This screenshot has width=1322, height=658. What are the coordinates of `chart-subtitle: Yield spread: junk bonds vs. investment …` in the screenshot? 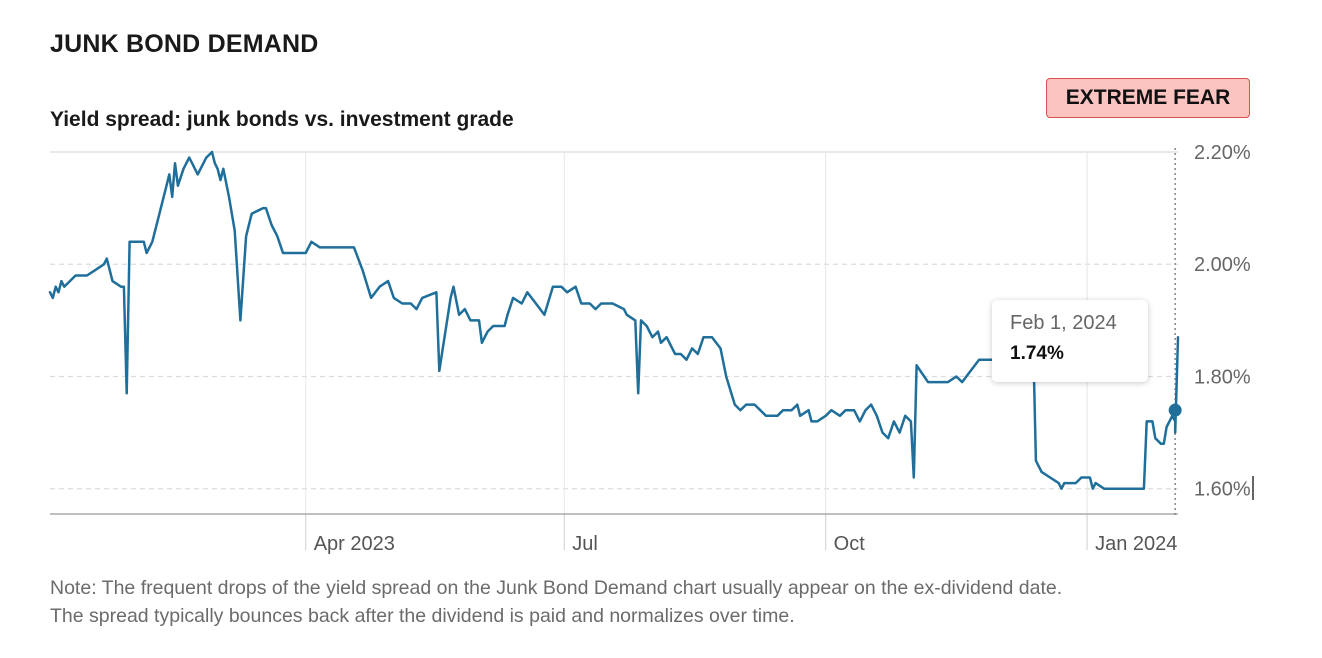 It's located at (282, 119).